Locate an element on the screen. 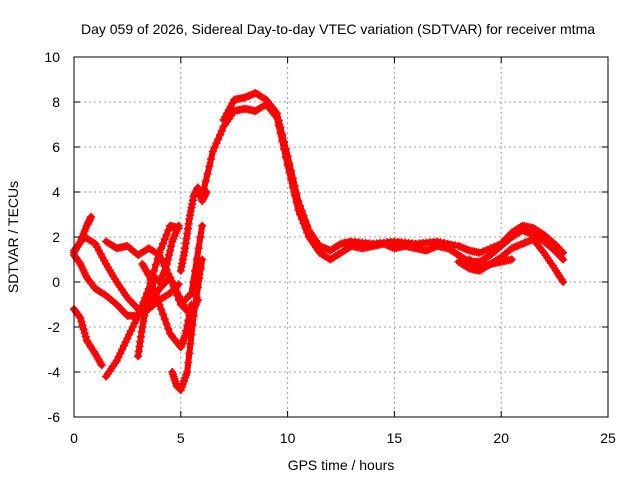 The image size is (640, 480). series-main-tail is located at coordinates (490, 263).